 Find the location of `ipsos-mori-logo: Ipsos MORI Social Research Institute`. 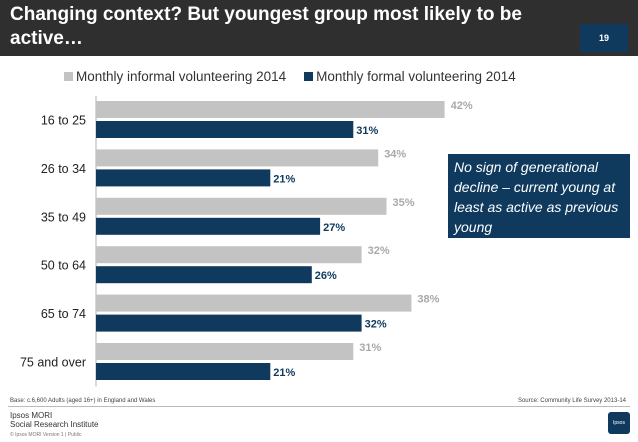

ipsos-mori-logo: Ipsos MORI Social Research Institute is located at coordinates (54, 420).